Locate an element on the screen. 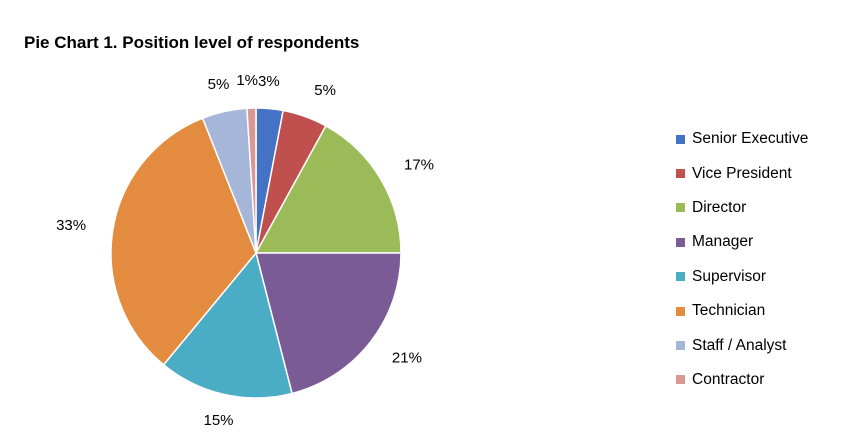 The width and height of the screenshot is (857, 438). value-label-director: 17% is located at coordinates (419, 164).